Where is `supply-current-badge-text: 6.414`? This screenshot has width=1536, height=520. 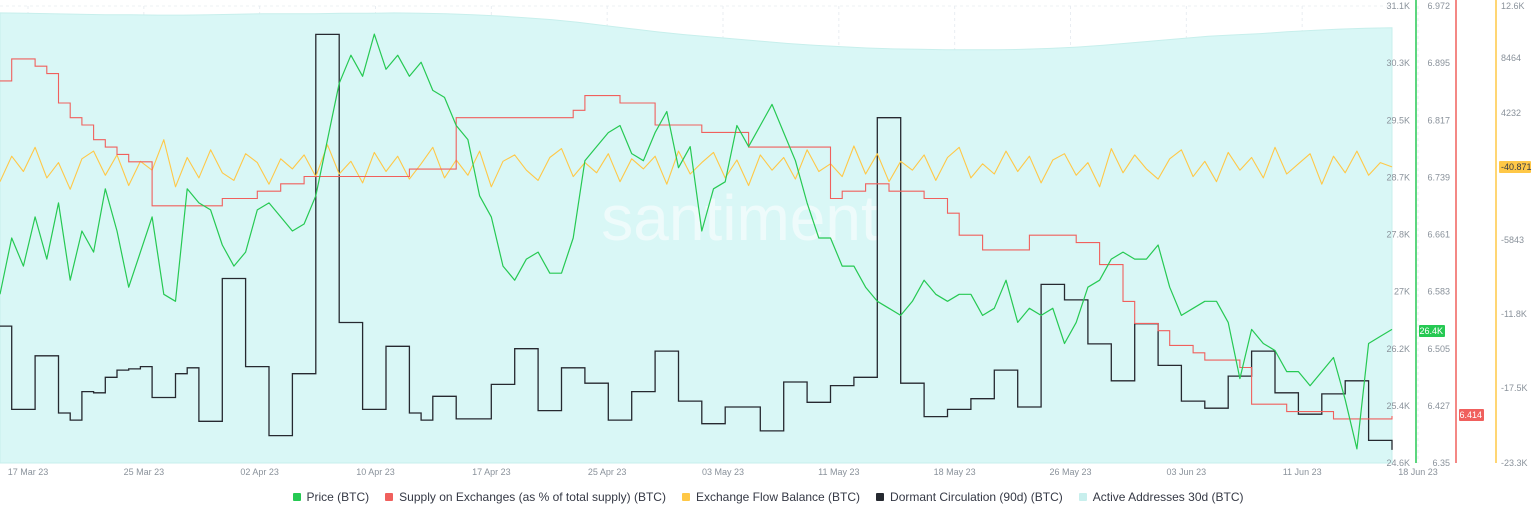
supply-current-badge-text: 6.414 is located at coordinates (1470, 415).